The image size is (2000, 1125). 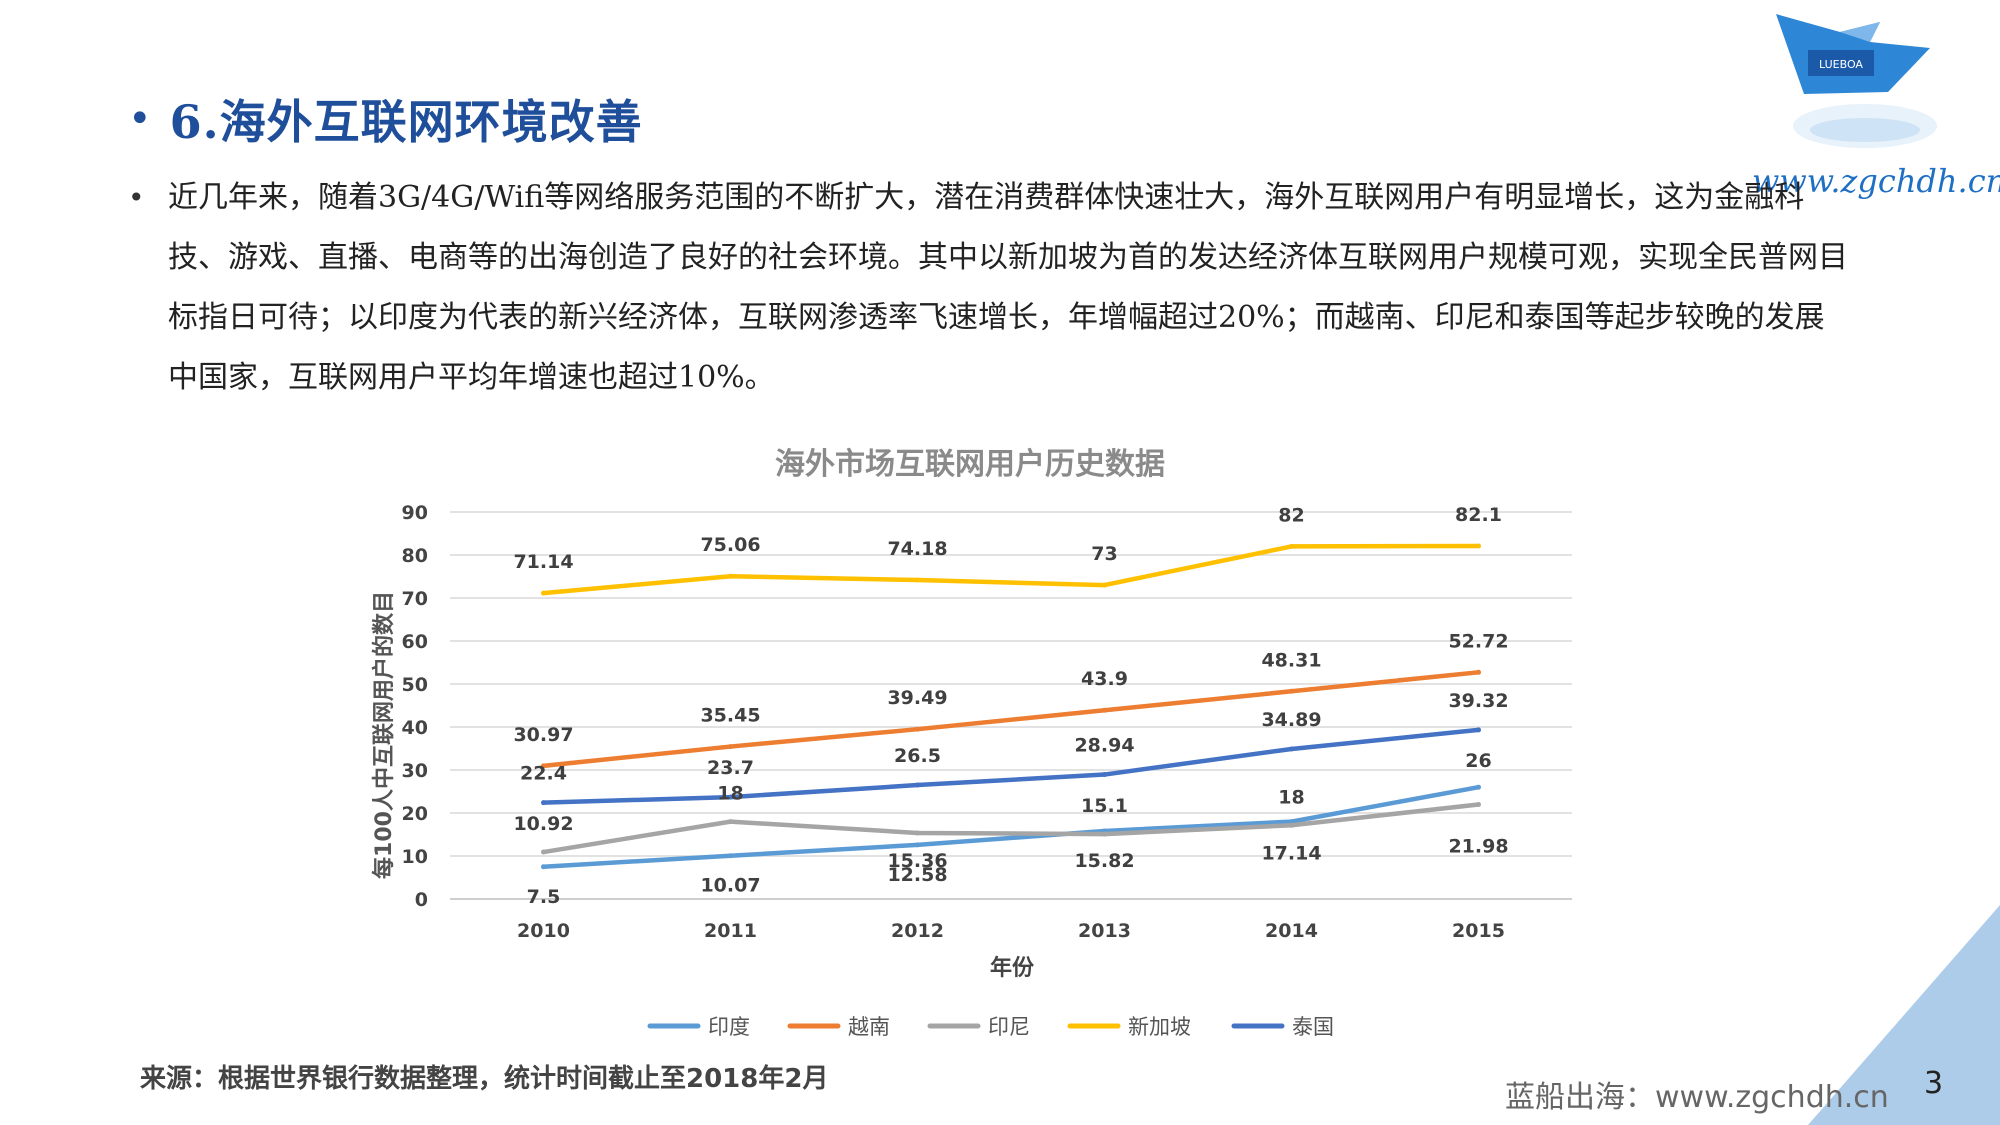 What do you see at coordinates (1104, 554) in the screenshot?
I see `data-label: 73` at bounding box center [1104, 554].